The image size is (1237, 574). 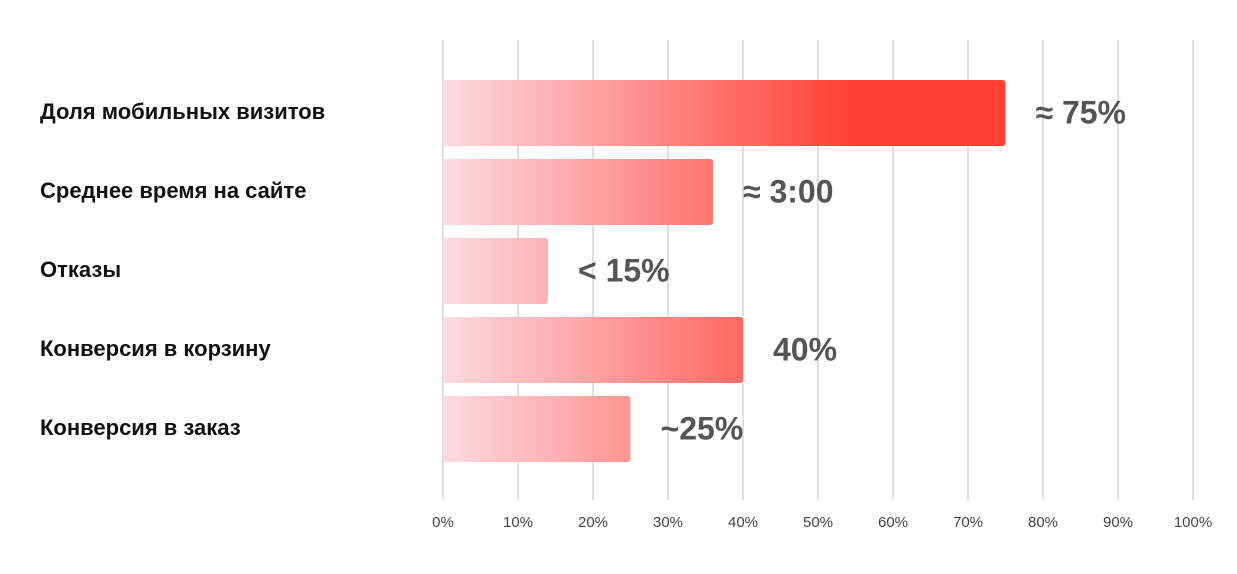 What do you see at coordinates (1118, 522) in the screenshot?
I see `x-tick-label: 90%` at bounding box center [1118, 522].